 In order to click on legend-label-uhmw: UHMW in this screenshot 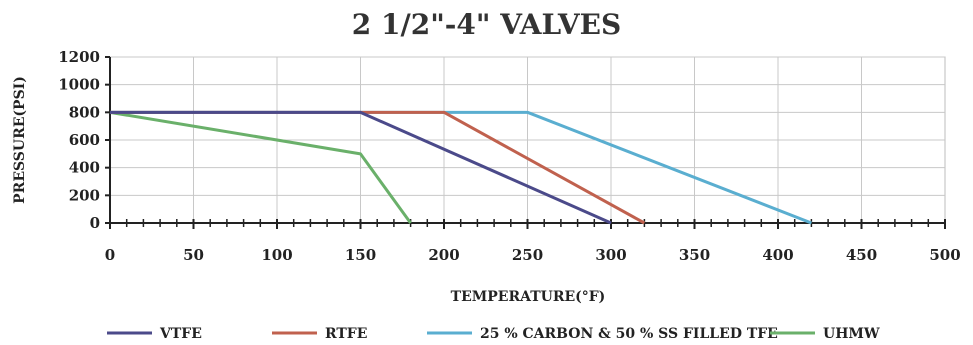, I will do `click(851, 334)`.